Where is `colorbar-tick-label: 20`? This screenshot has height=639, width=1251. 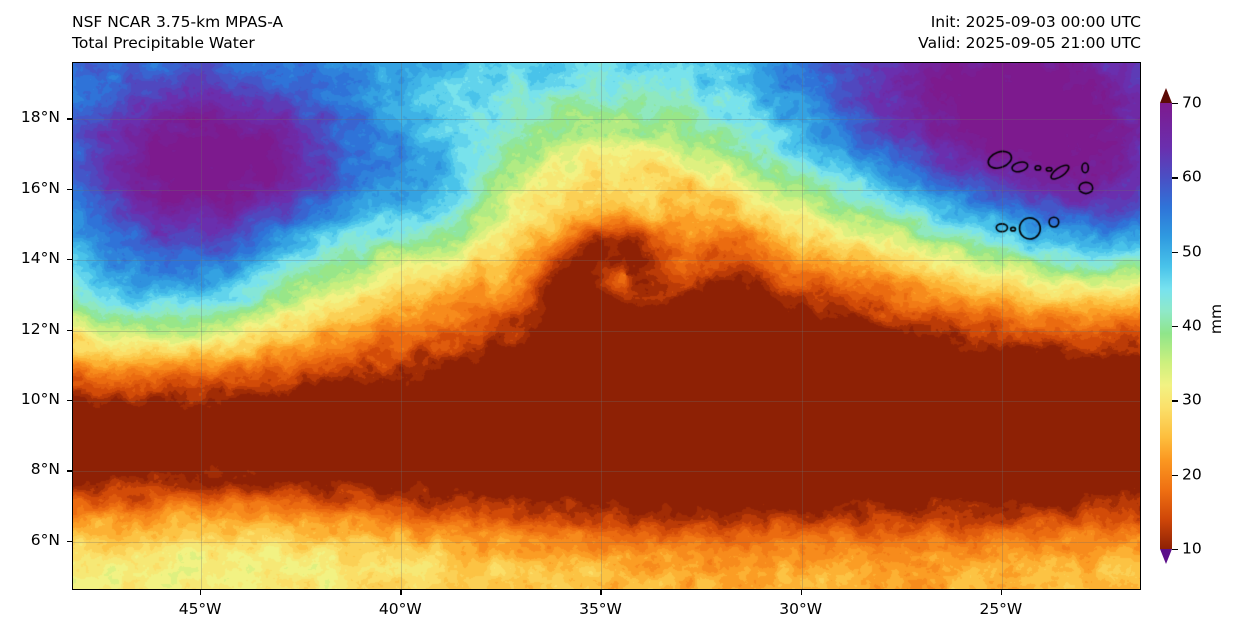
colorbar-tick-label: 20 is located at coordinates (1192, 473).